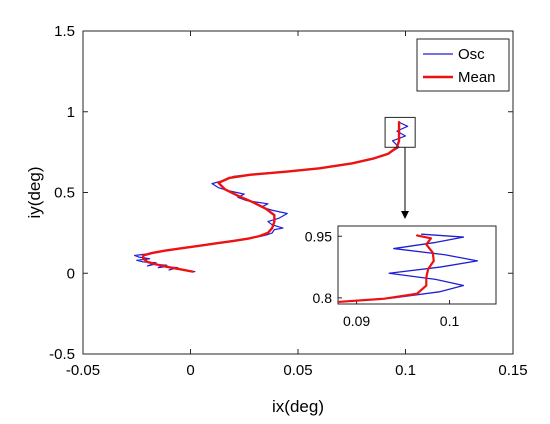 The image size is (550, 424). I want to click on legend-label-mean: Mean, so click(477, 77).